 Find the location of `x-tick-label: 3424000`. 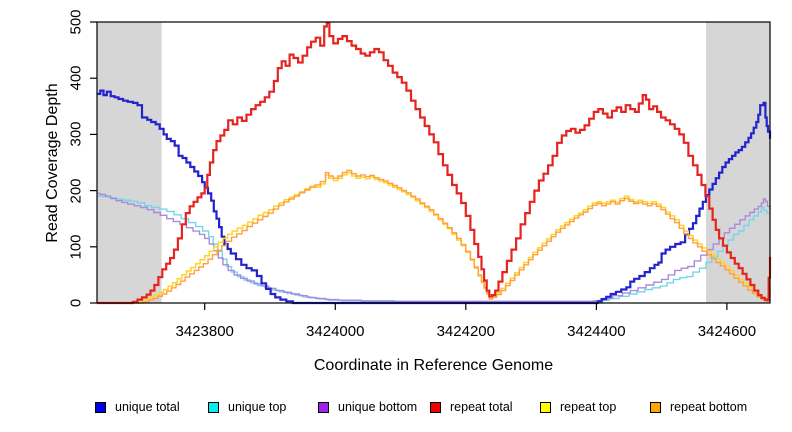

x-tick-label: 3424000 is located at coordinates (335, 331).